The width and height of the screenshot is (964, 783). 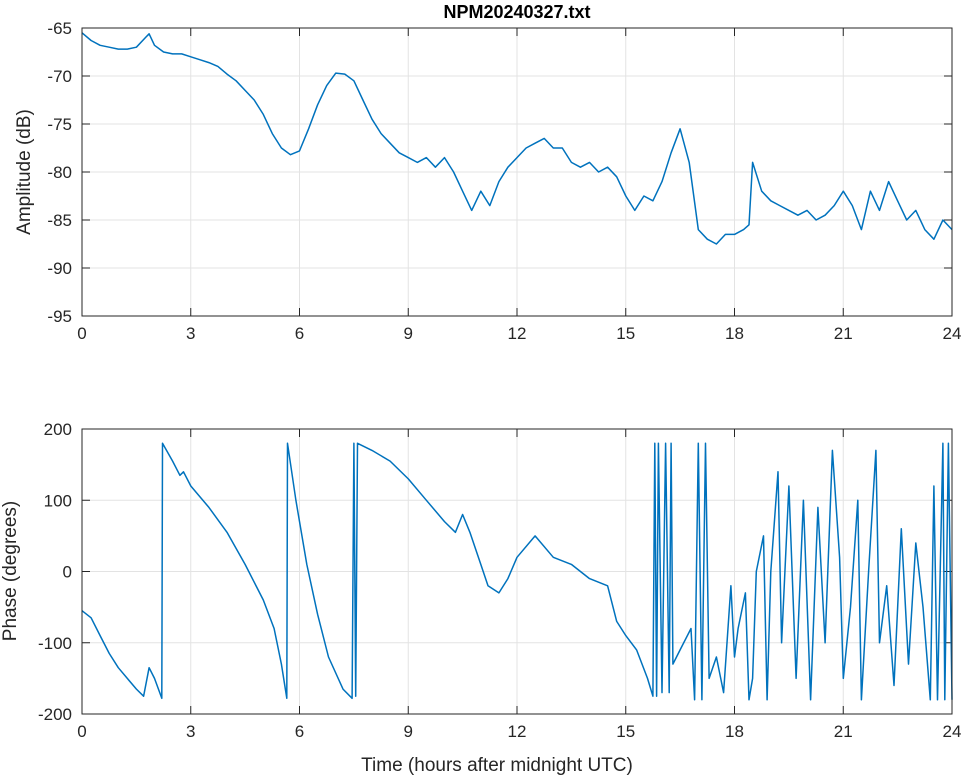 I want to click on y-tick-label: -75, so click(x=59, y=124).